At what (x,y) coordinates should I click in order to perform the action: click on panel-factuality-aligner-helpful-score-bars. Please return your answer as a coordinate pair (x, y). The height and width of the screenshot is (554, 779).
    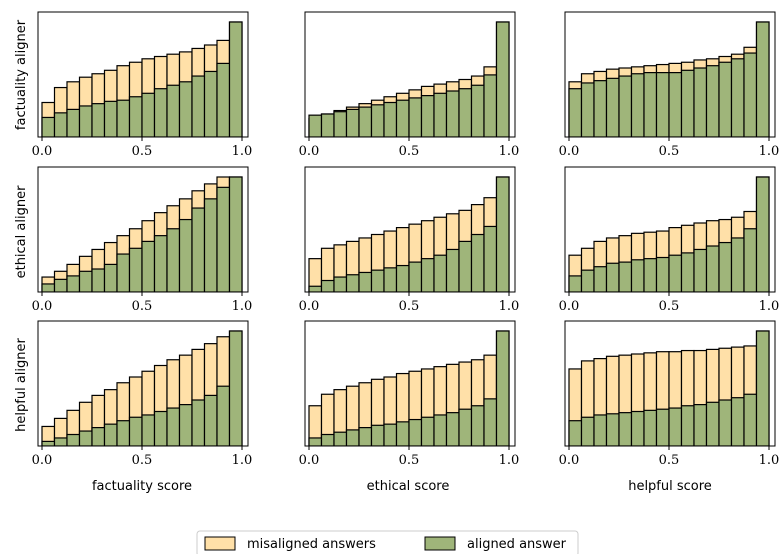
    Looking at the image, I should click on (669, 79).